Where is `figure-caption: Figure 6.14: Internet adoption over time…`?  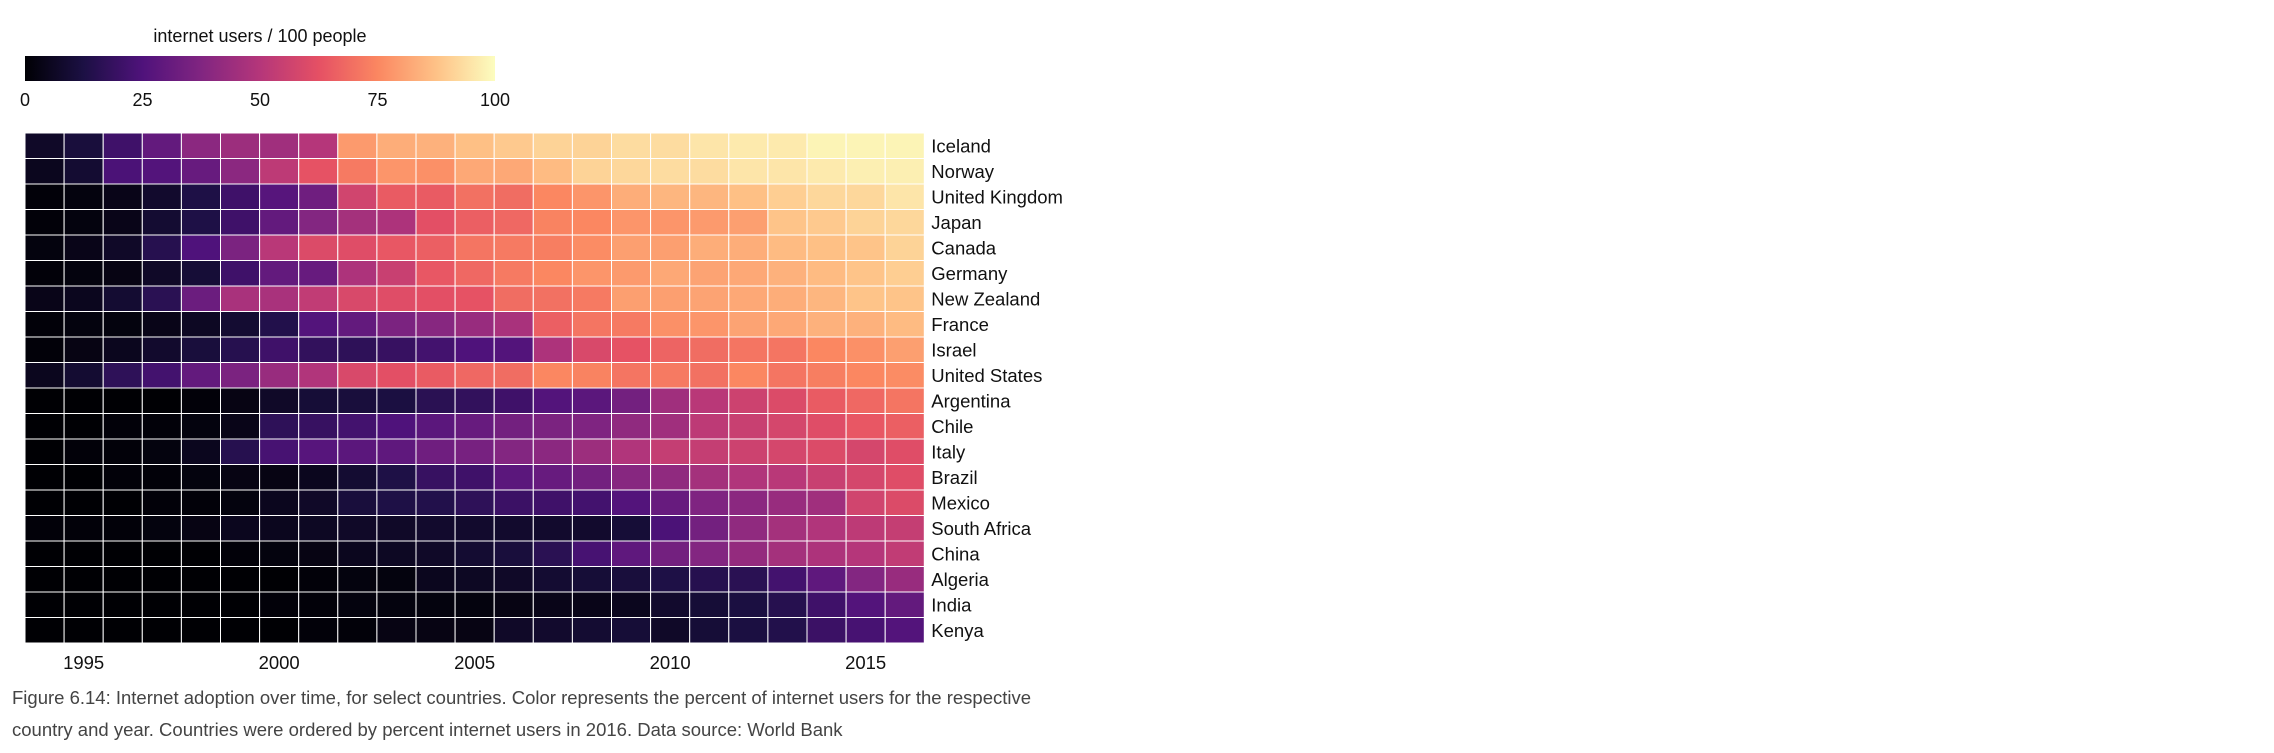
figure-caption: Figure 6.14: Internet adoption over time… is located at coordinates (567, 714).